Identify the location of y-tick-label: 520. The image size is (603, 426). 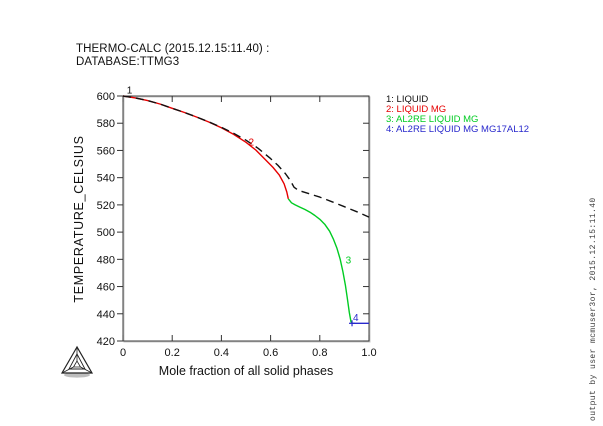
(106, 206).